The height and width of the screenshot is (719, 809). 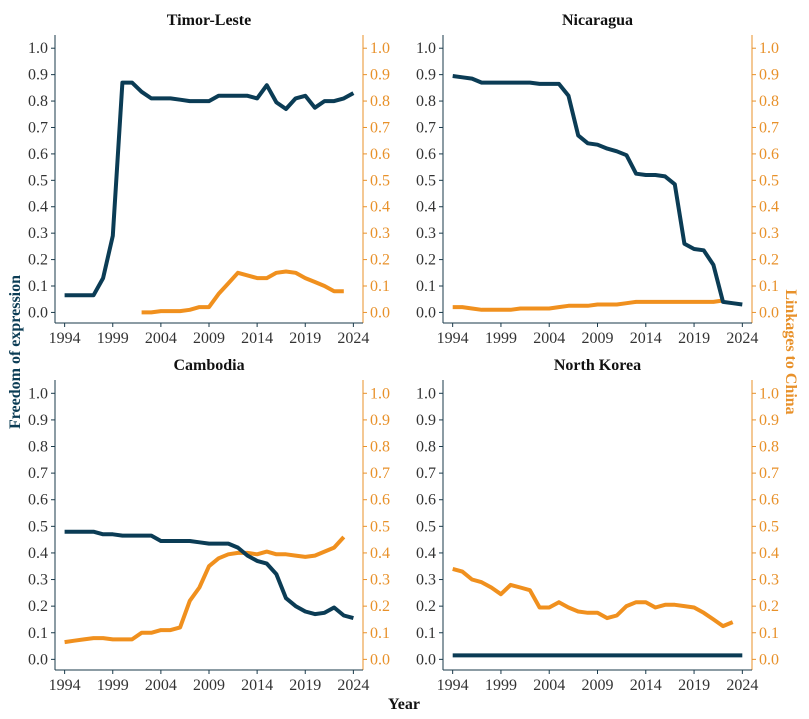 What do you see at coordinates (597, 365) in the screenshot?
I see `panel-title: North Korea` at bounding box center [597, 365].